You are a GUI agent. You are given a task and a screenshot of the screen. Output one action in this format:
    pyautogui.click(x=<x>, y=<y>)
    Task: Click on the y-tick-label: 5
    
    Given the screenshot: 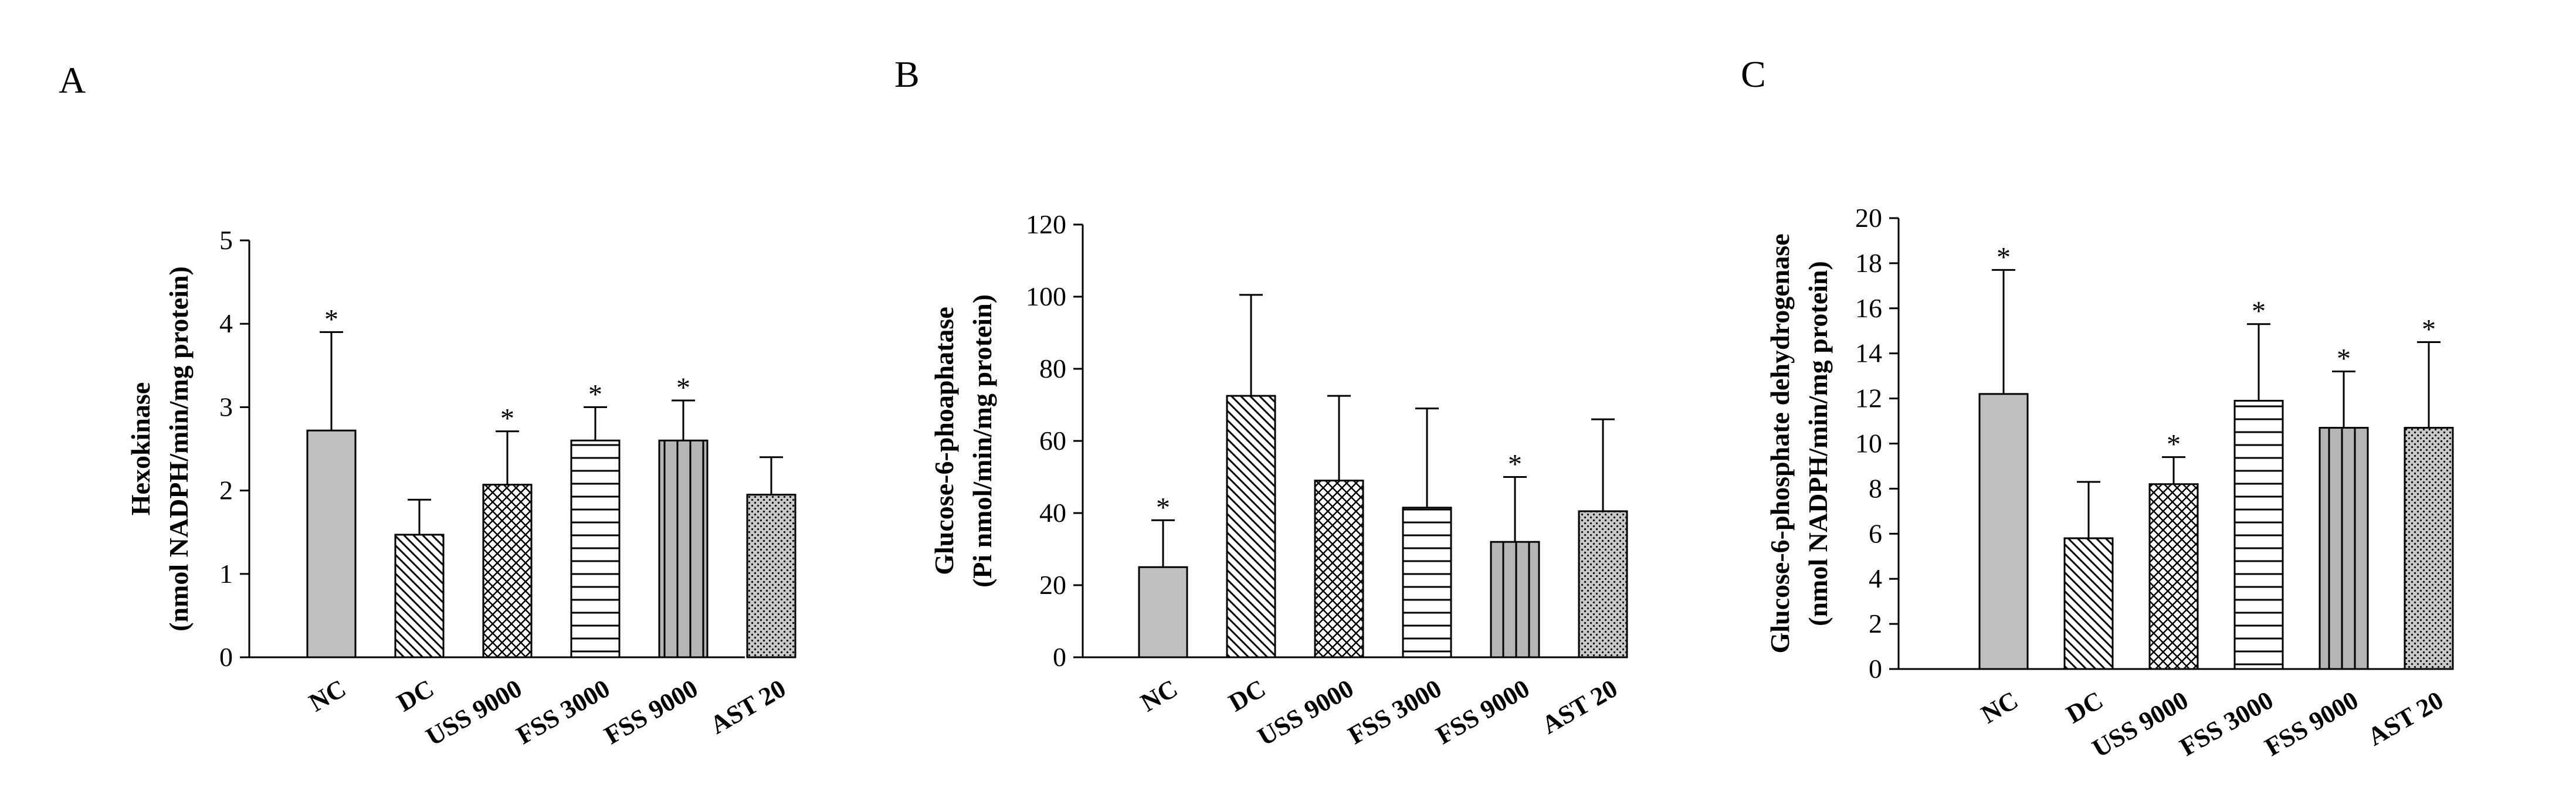 What is the action you would take?
    pyautogui.click(x=226, y=240)
    